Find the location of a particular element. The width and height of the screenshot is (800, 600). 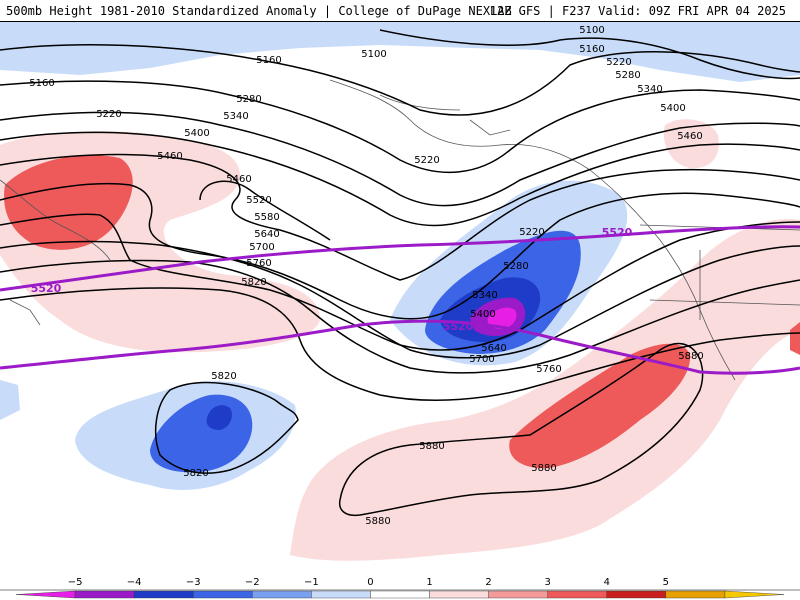

colorbar-swatches is located at coordinates (400, 594).